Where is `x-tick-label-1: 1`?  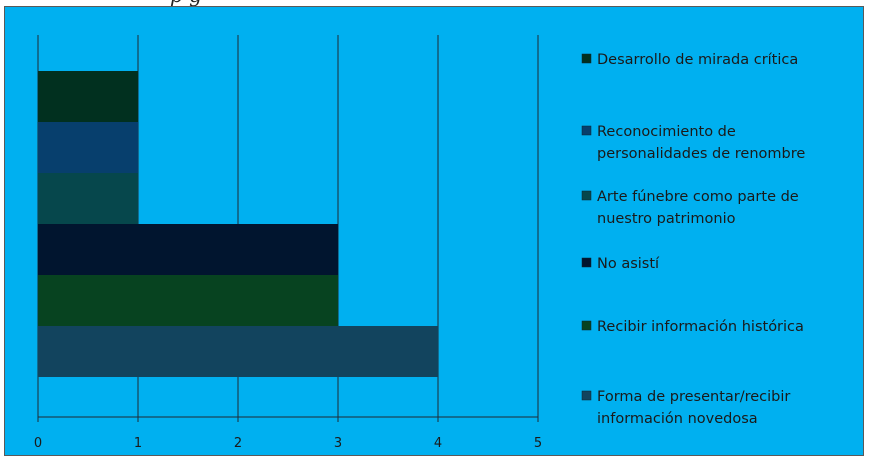
x-tick-label-1: 1 is located at coordinates (138, 443).